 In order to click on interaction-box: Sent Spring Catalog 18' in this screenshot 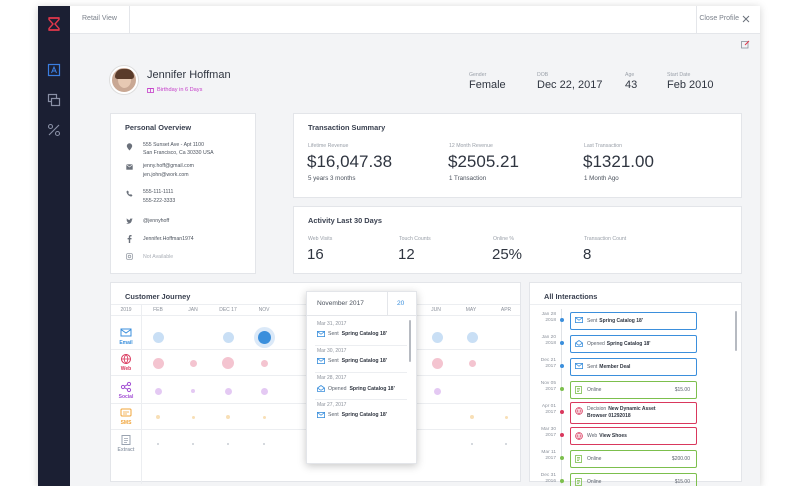, I will do `click(633, 321)`.